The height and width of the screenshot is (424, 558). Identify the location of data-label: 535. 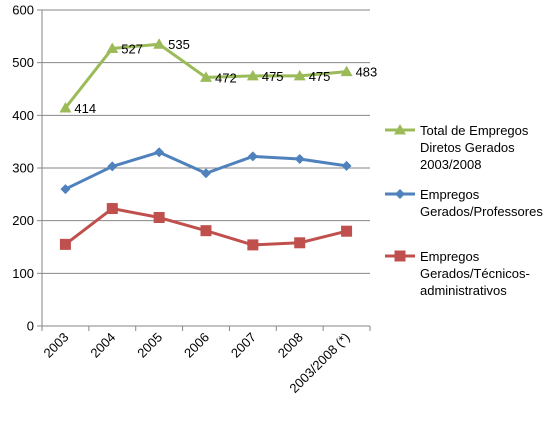
(179, 44).